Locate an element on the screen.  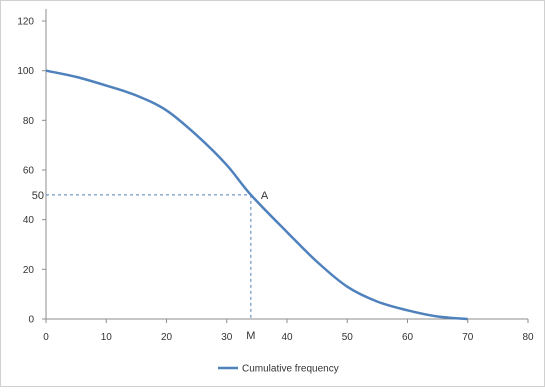
x-marker-label: M is located at coordinates (250, 336).